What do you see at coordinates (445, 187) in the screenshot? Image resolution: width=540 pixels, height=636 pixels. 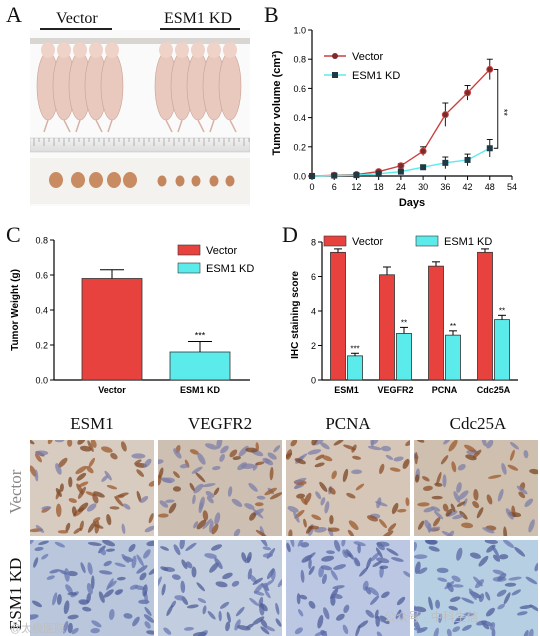 I see `x-tick-label: 36` at bounding box center [445, 187].